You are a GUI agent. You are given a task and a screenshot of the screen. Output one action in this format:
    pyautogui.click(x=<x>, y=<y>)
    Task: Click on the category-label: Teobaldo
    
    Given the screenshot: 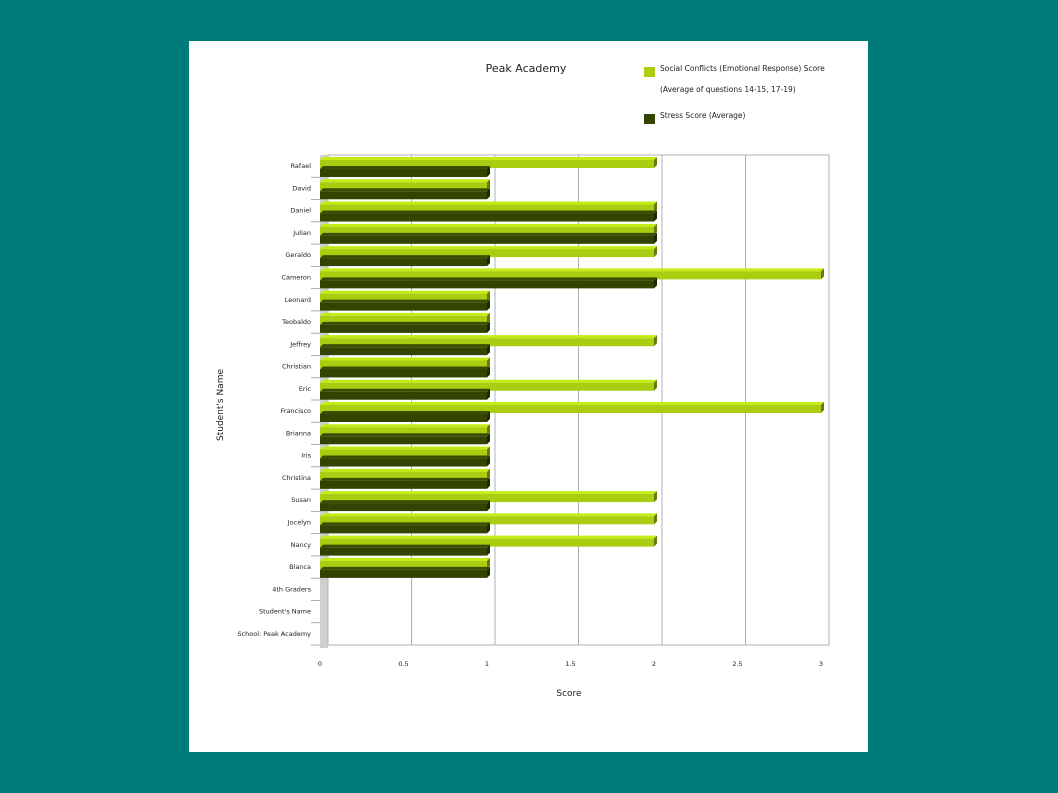 What is the action you would take?
    pyautogui.click(x=296, y=322)
    